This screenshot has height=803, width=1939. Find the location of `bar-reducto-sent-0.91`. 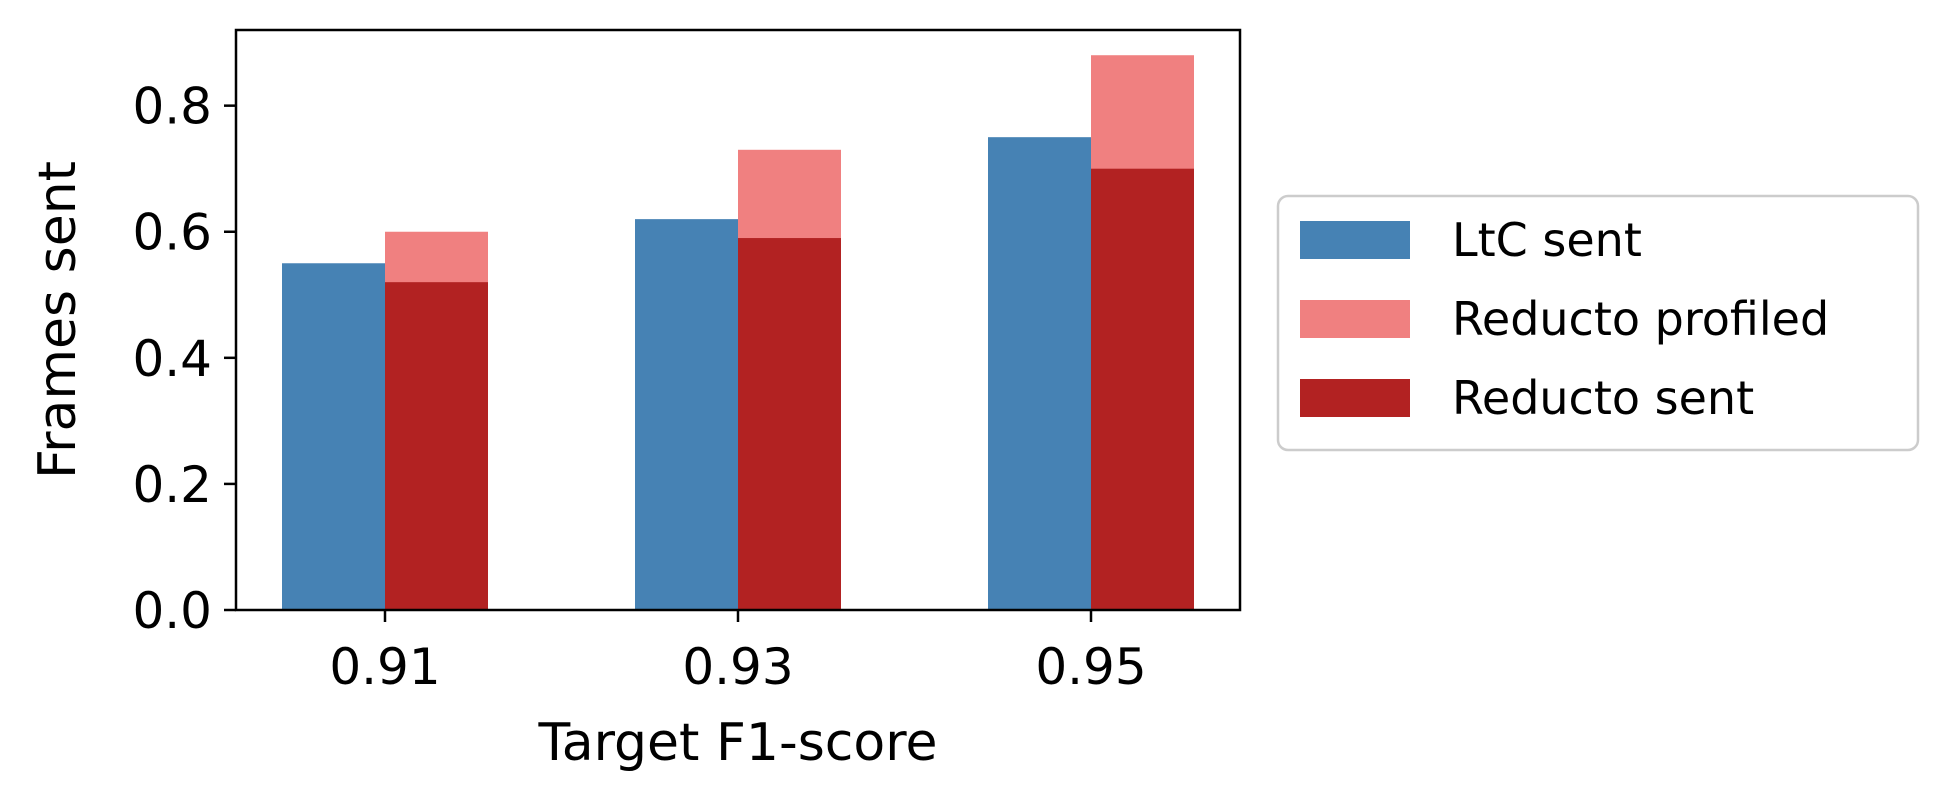

bar-reducto-sent-0.91 is located at coordinates (436, 446).